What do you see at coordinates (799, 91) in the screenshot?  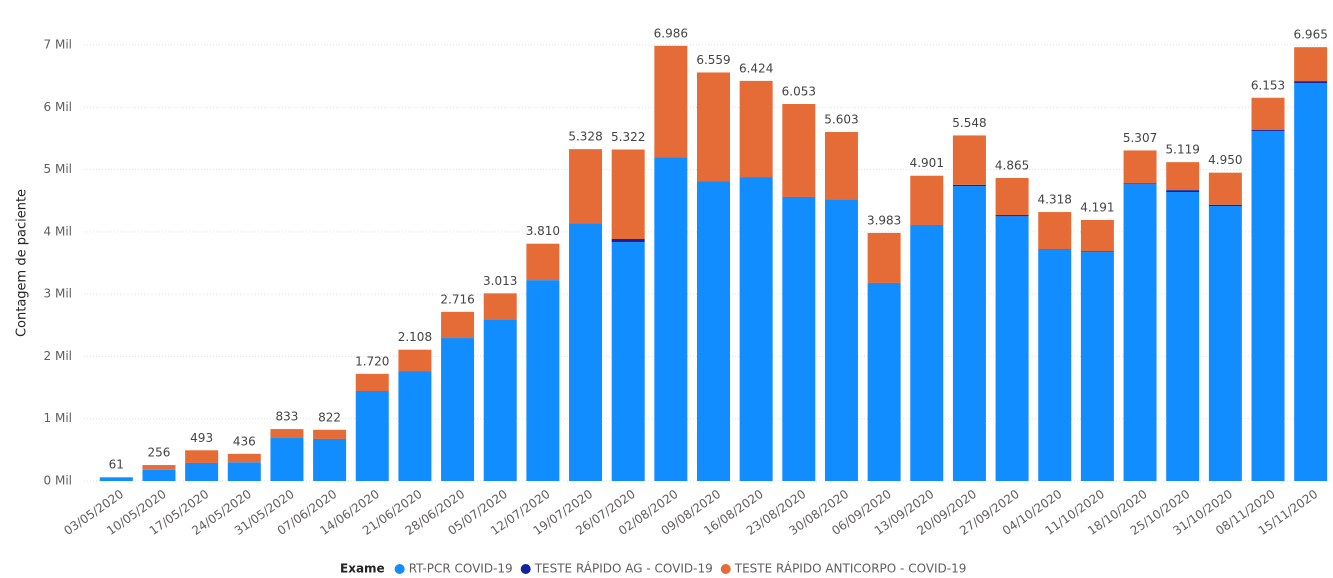 I see `total-label: 6.053` at bounding box center [799, 91].